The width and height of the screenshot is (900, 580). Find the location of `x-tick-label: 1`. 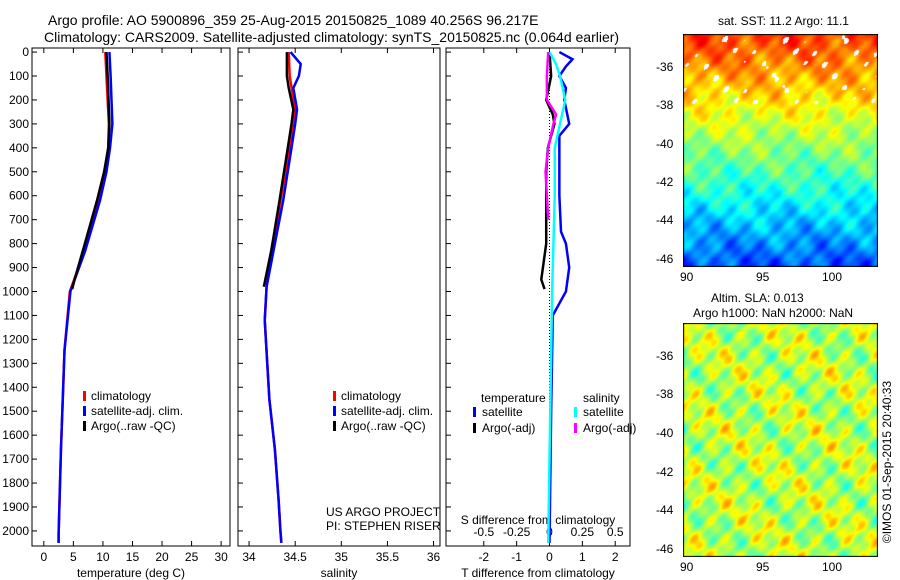

x-tick-label: 1 is located at coordinates (582, 557).